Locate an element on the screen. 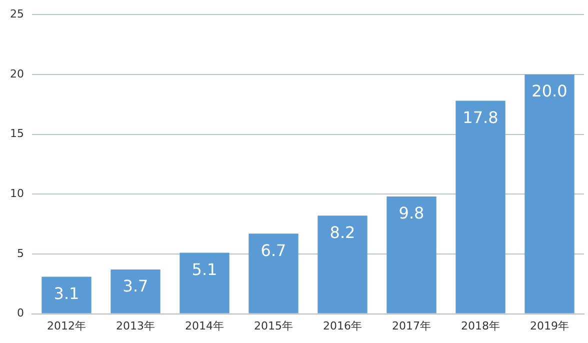 This screenshot has width=588, height=343. x-tick-label: 2012年 is located at coordinates (66, 325).